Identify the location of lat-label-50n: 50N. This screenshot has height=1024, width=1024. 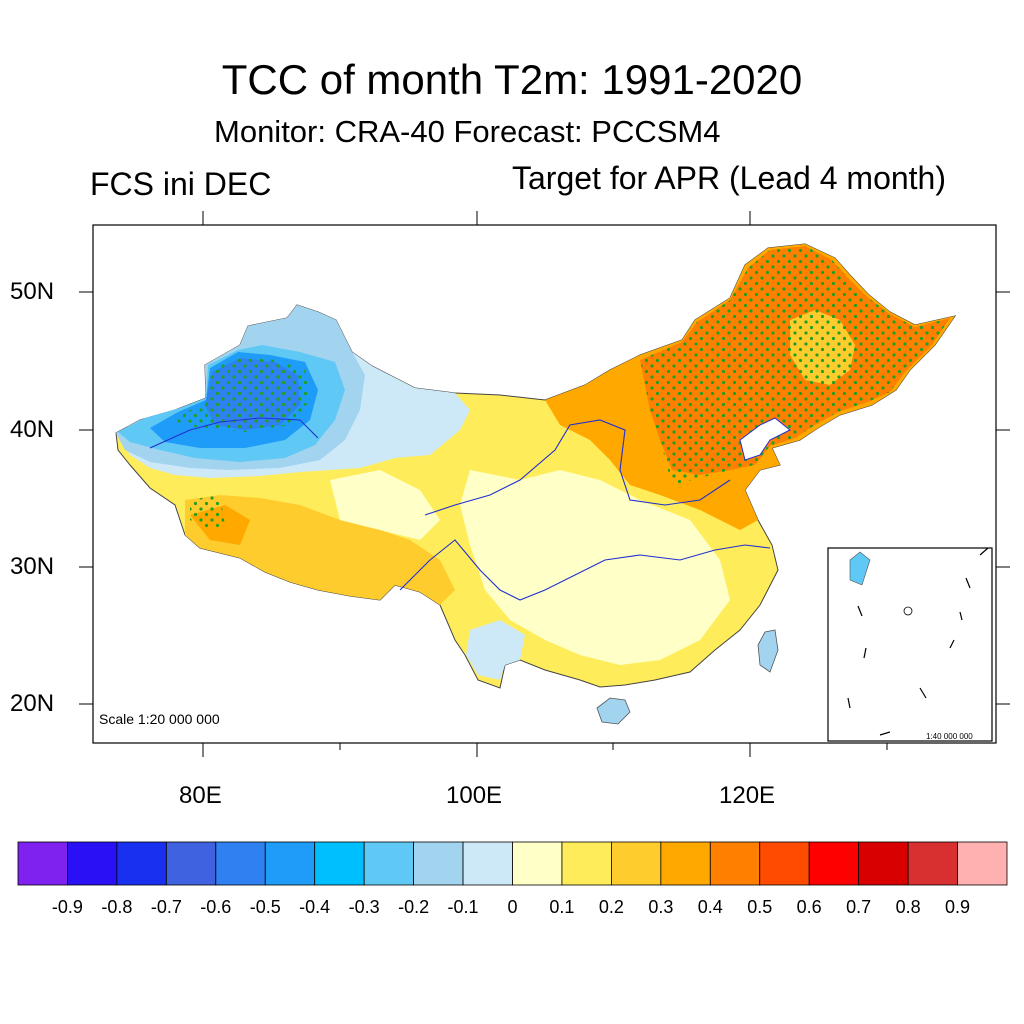
(32, 291).